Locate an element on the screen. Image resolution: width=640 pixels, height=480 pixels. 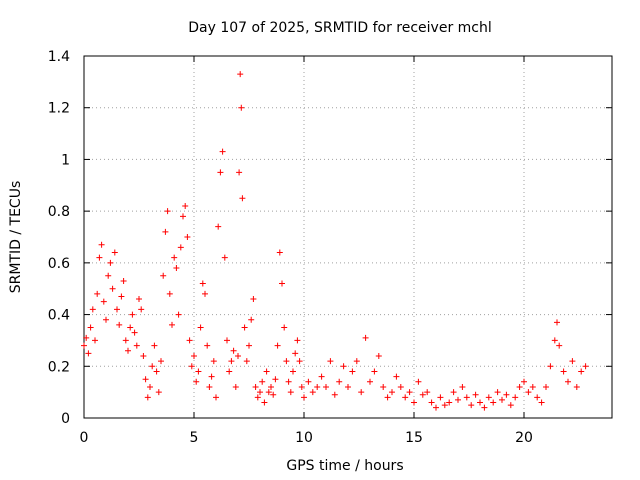
x-tick-label: 5 is located at coordinates (194, 438).